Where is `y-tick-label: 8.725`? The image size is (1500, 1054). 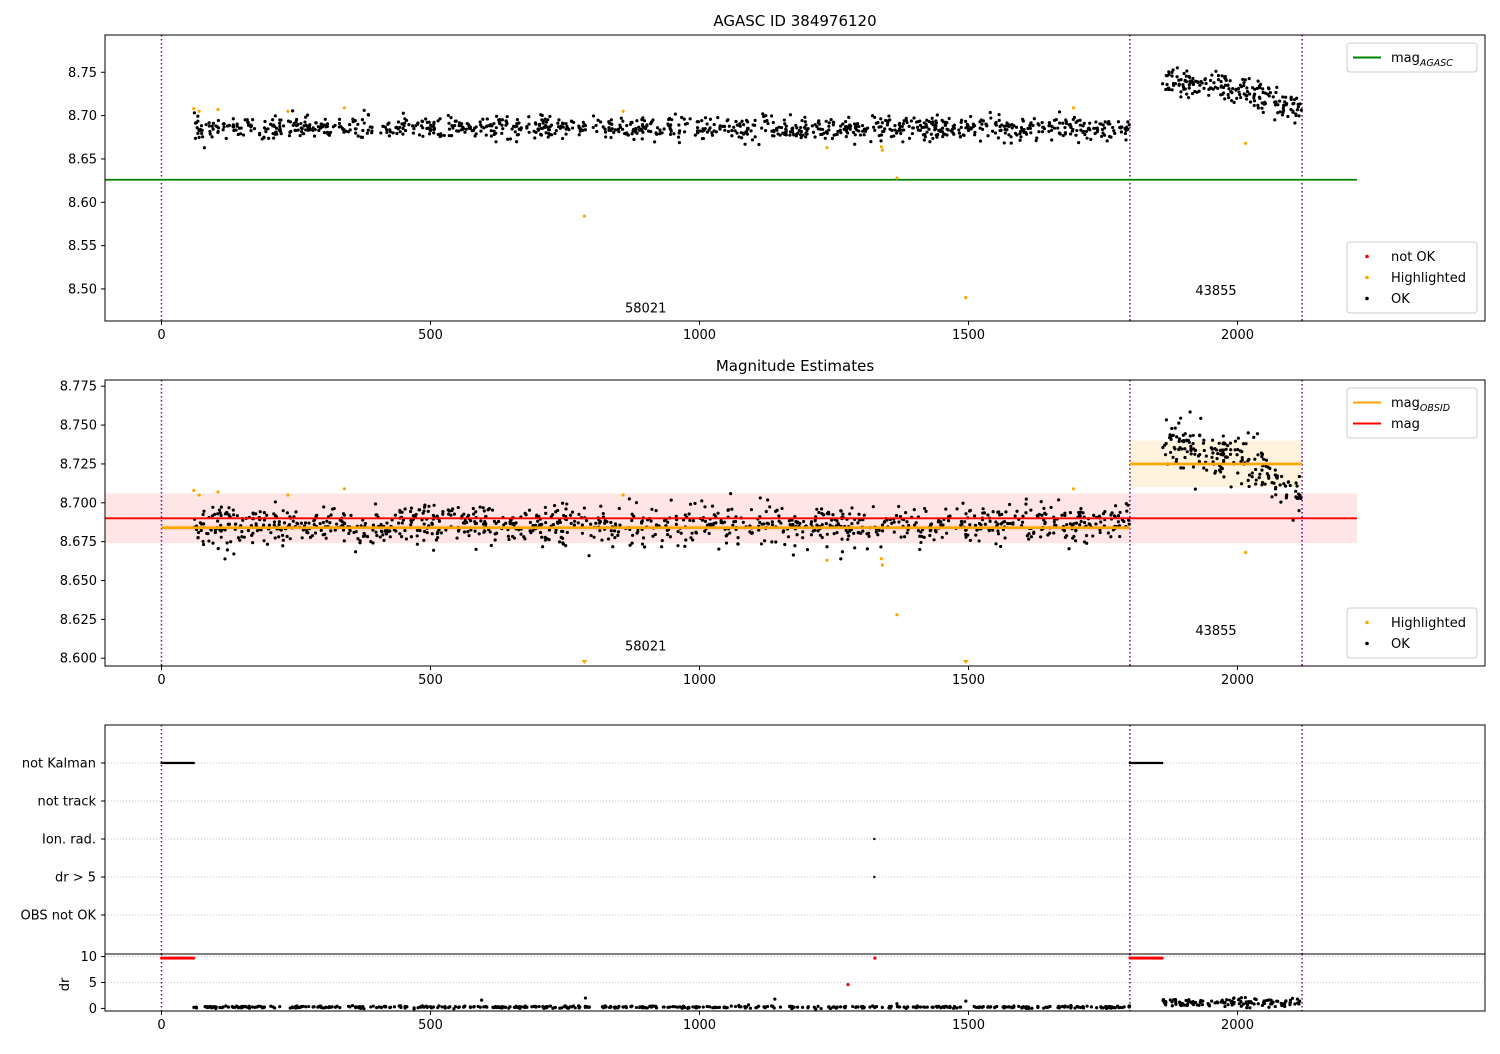 y-tick-label: 8.725 is located at coordinates (78, 464).